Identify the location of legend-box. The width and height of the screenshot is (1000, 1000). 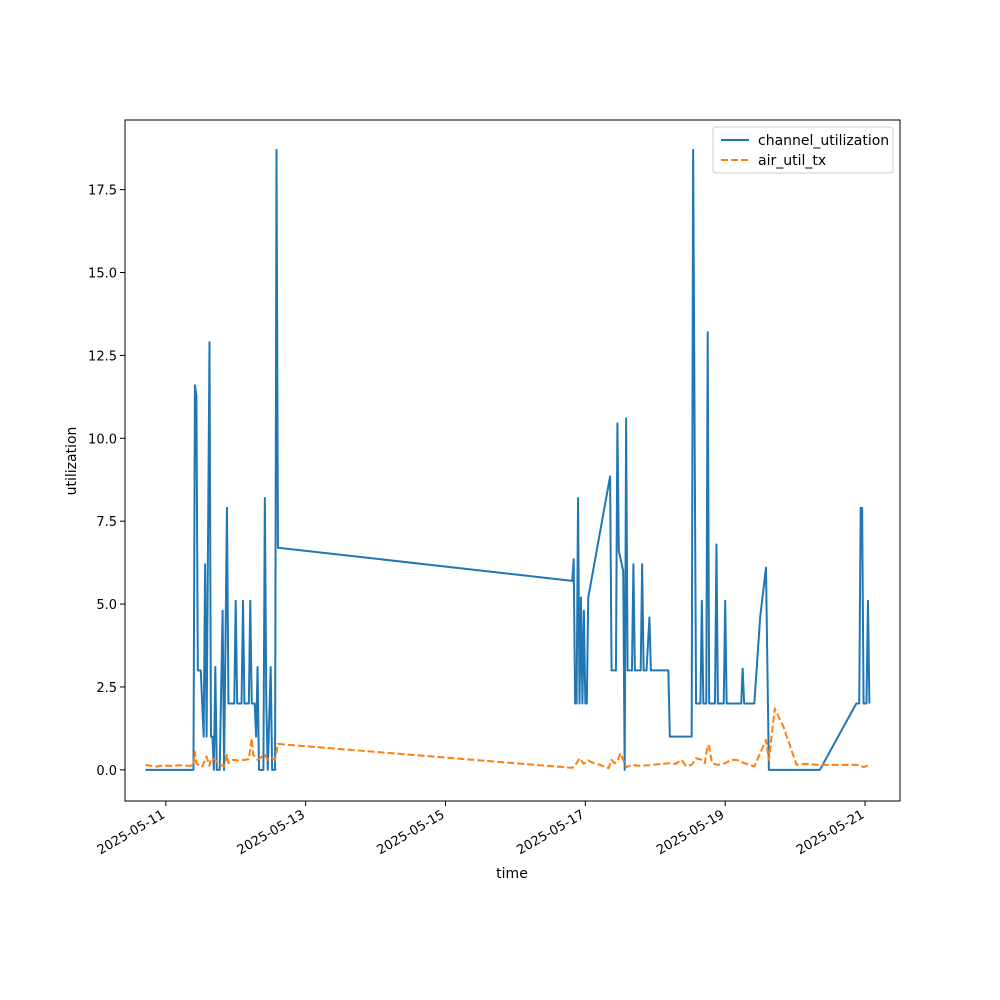
(803, 150).